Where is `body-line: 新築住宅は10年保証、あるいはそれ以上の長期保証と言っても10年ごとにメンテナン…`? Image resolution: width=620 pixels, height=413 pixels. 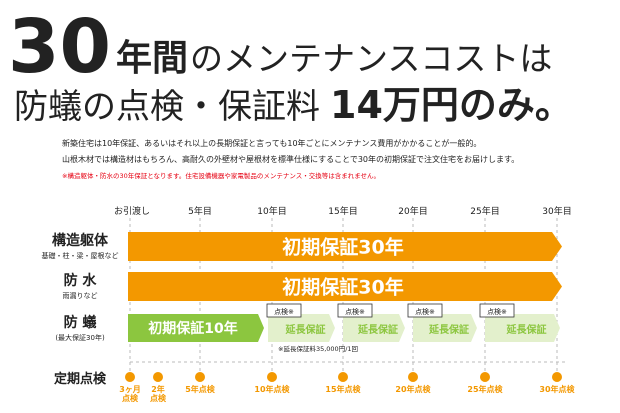
body-line: 新築住宅は10年保証、あるいはそれ以上の長期保証と言っても10年ごとにメンテナン… is located at coordinates (271, 143).